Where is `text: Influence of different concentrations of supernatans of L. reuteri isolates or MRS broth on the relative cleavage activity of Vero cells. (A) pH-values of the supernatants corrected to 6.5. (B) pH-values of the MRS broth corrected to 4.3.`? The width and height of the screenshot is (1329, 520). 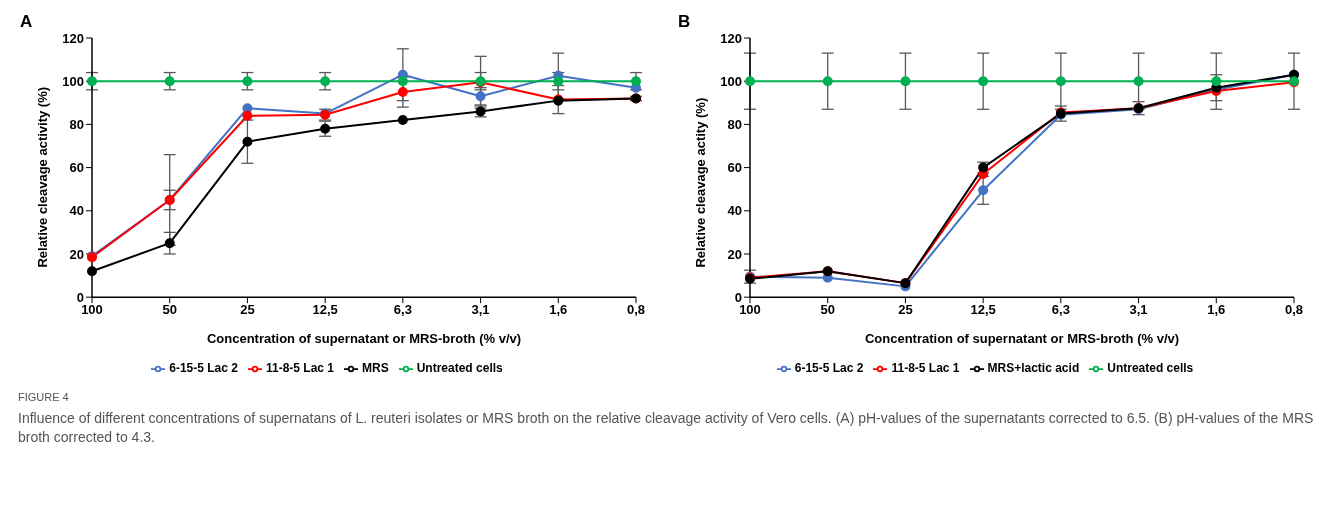
text: Influence of different concentrations of supernatans of L. reuteri isolates or MRS broth on the relative cleavage activity of Vero cells. (A) pH-values of the supernatants corrected to 6.5. (B) pH-values of the MRS broth corrected to 4.3. is located at coordinates (666, 427).